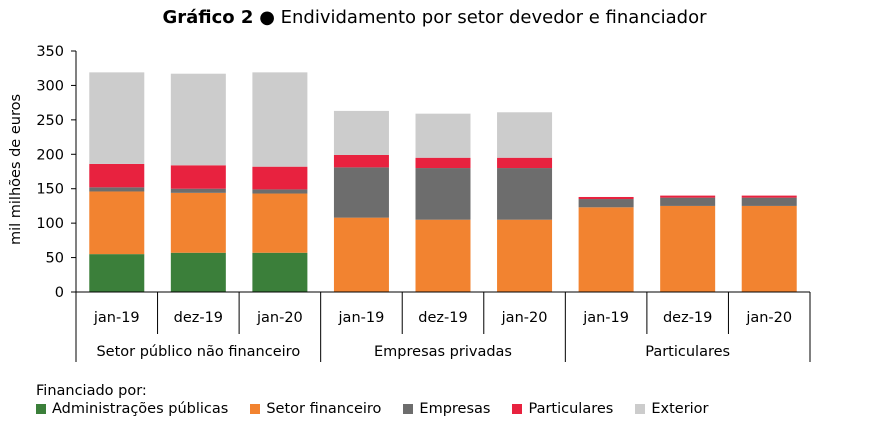 The height and width of the screenshot is (425, 869). I want to click on y-tick-label: 250, so click(50, 121).